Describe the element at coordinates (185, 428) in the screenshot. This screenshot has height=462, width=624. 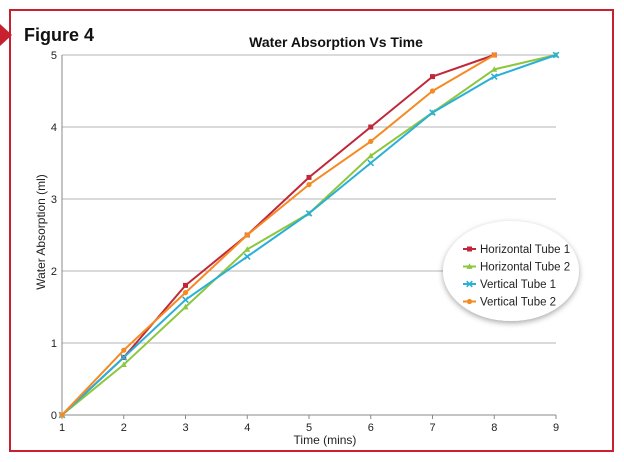
I see `x-tick-label: 3` at that location.